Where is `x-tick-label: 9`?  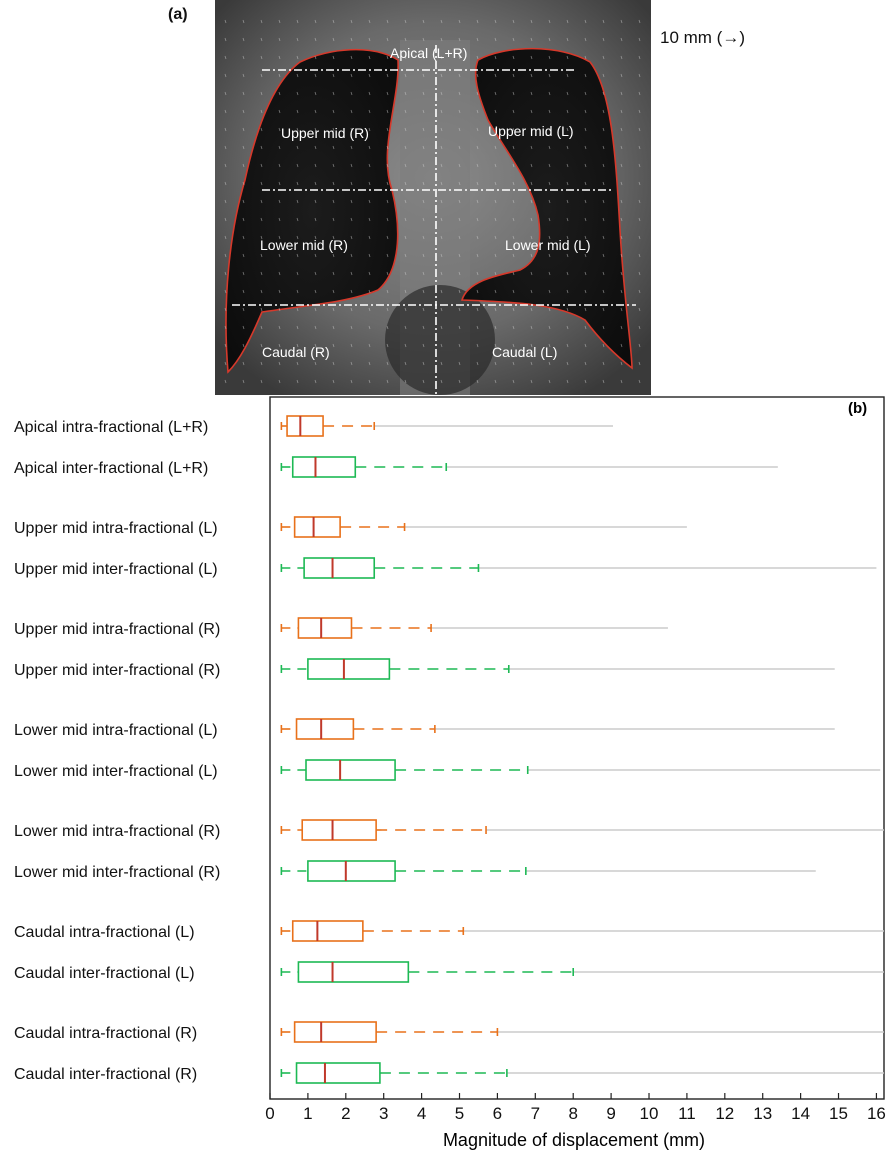
x-tick-label: 9 is located at coordinates (610, 1113).